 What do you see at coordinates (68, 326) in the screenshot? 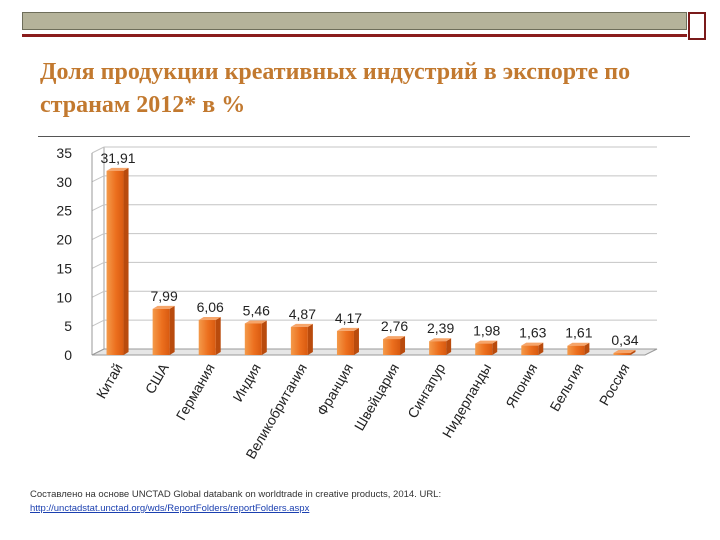
I see `y-tick-label: 5` at bounding box center [68, 326].